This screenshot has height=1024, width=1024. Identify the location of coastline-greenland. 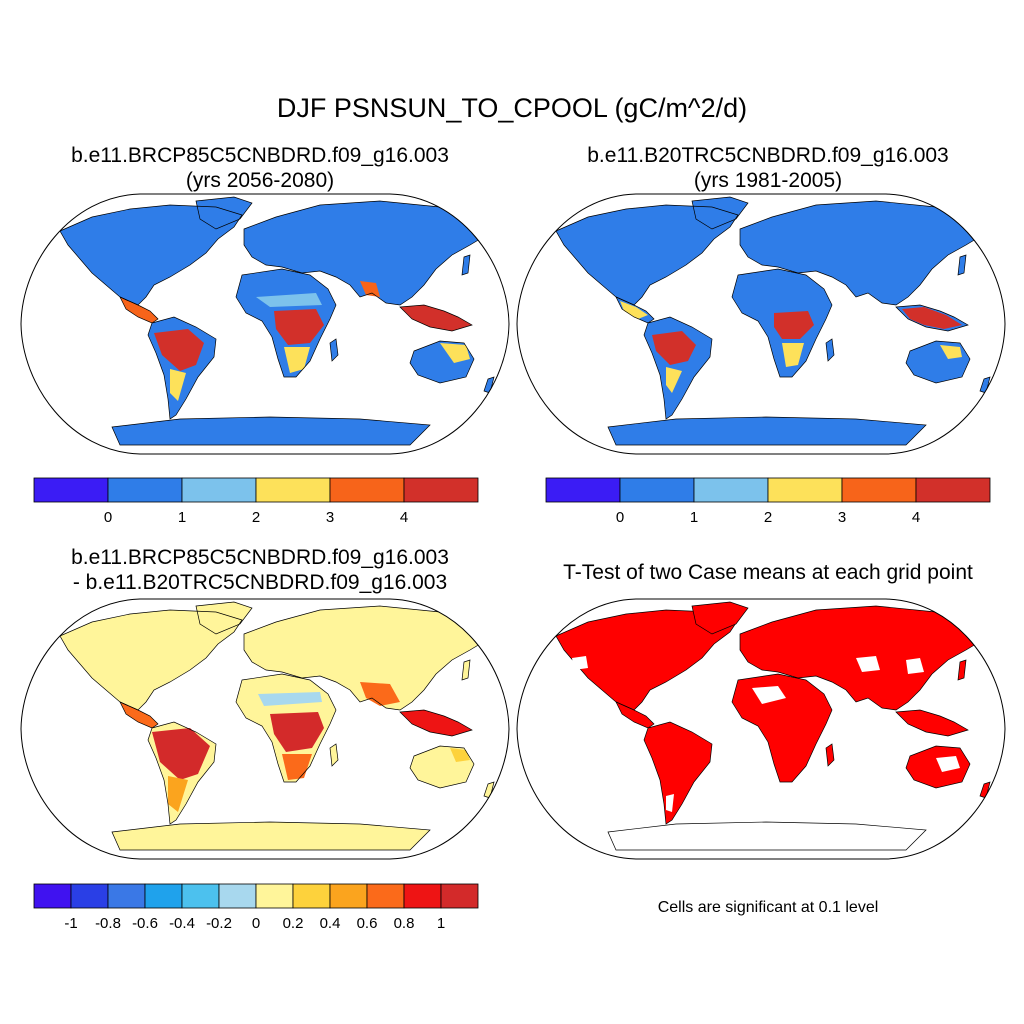
(224, 213).